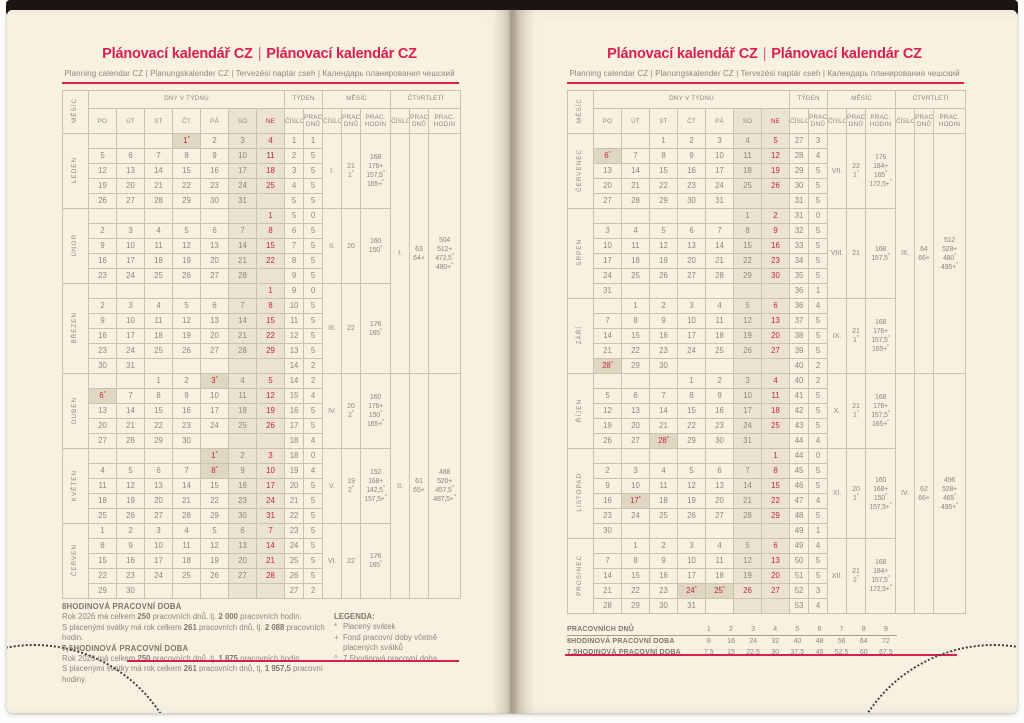 This screenshot has width=1024, height=723. Describe the element at coordinates (332, 246) in the screenshot. I see `month-number-cell: II.` at that location.